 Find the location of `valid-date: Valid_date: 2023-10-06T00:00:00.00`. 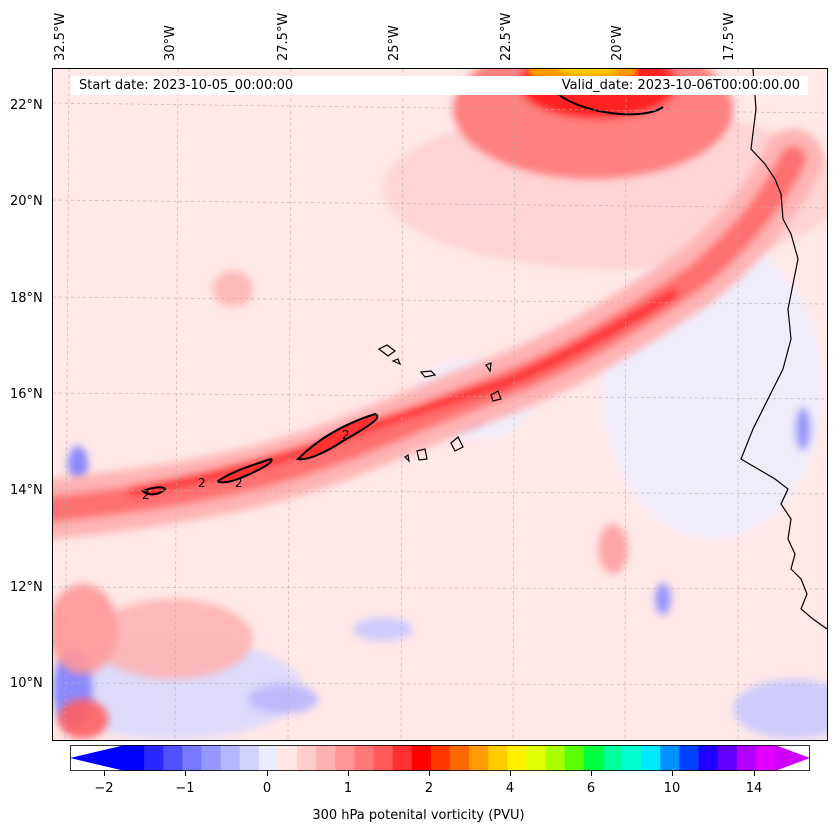

valid-date: Valid_date: 2023-10-06T00:00:00.00 is located at coordinates (680, 85).